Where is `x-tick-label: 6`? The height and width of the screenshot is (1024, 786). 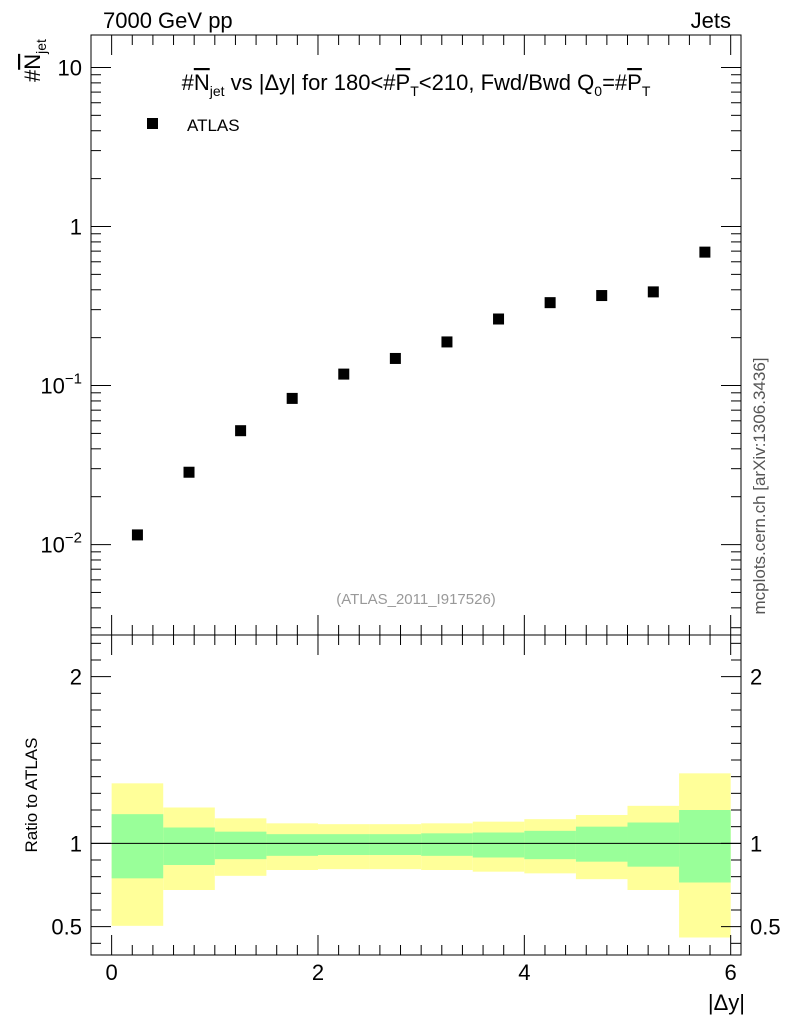 x-tick-label: 6 is located at coordinates (731, 972).